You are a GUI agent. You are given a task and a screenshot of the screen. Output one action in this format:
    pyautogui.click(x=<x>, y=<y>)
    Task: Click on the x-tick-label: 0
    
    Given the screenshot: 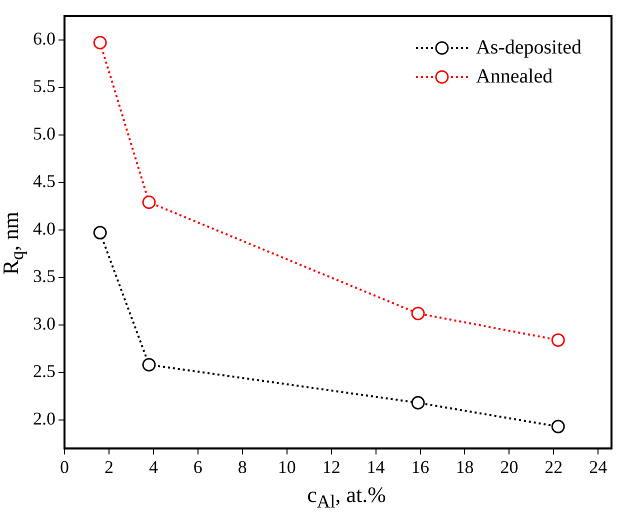 What is the action you would take?
    pyautogui.click(x=64, y=466)
    